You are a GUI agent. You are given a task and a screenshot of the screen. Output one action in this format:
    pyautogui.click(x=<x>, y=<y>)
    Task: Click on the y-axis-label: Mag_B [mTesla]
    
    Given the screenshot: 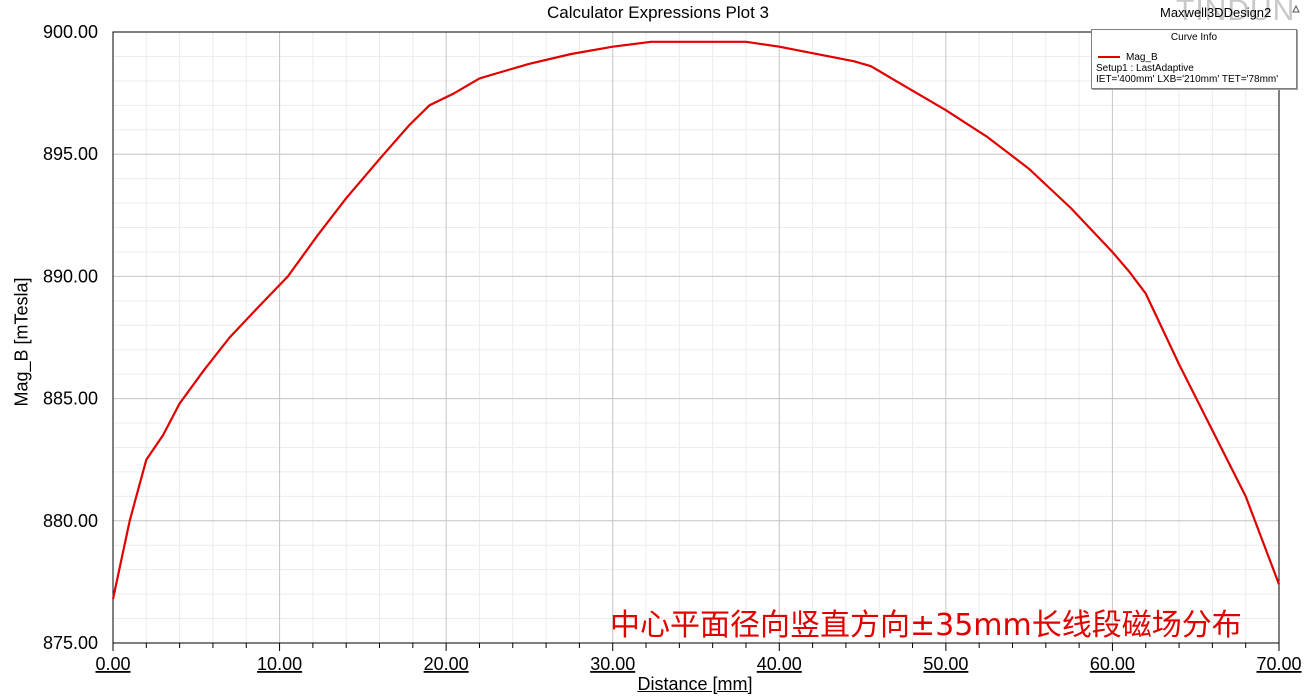 What is the action you would take?
    pyautogui.click(x=21, y=342)
    